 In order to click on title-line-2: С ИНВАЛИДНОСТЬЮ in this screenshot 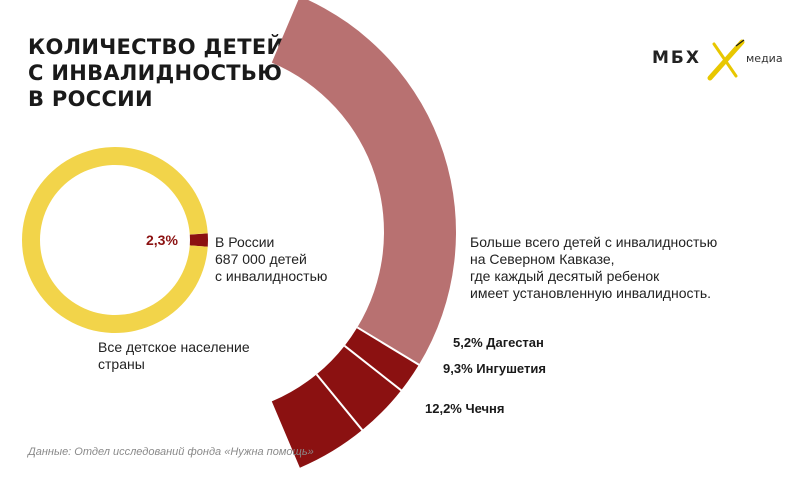, I will do `click(155, 73)`.